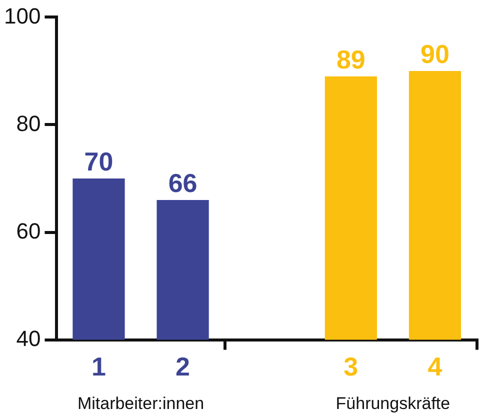 The image size is (487, 415). Describe the element at coordinates (28, 231) in the screenshot. I see `y-tick-label: 60` at that location.